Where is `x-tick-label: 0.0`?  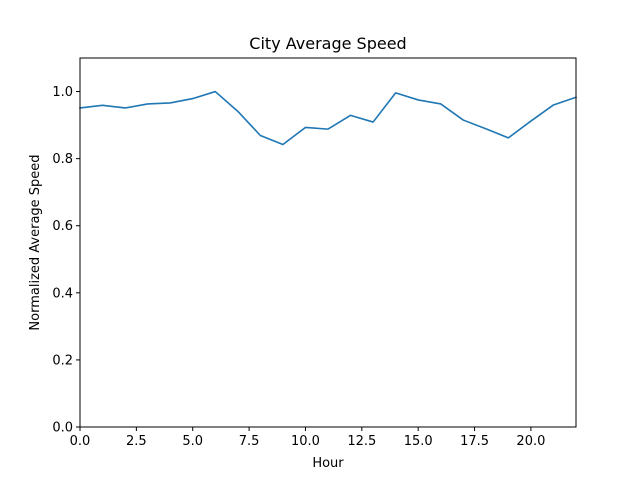 x-tick-label: 0.0 is located at coordinates (80, 441).